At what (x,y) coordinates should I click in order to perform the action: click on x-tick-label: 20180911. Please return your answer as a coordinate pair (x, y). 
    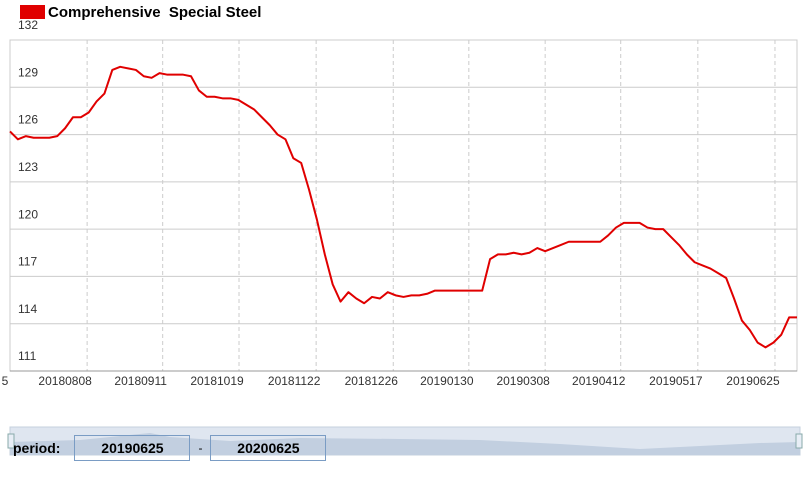
    Looking at the image, I should click on (140, 381).